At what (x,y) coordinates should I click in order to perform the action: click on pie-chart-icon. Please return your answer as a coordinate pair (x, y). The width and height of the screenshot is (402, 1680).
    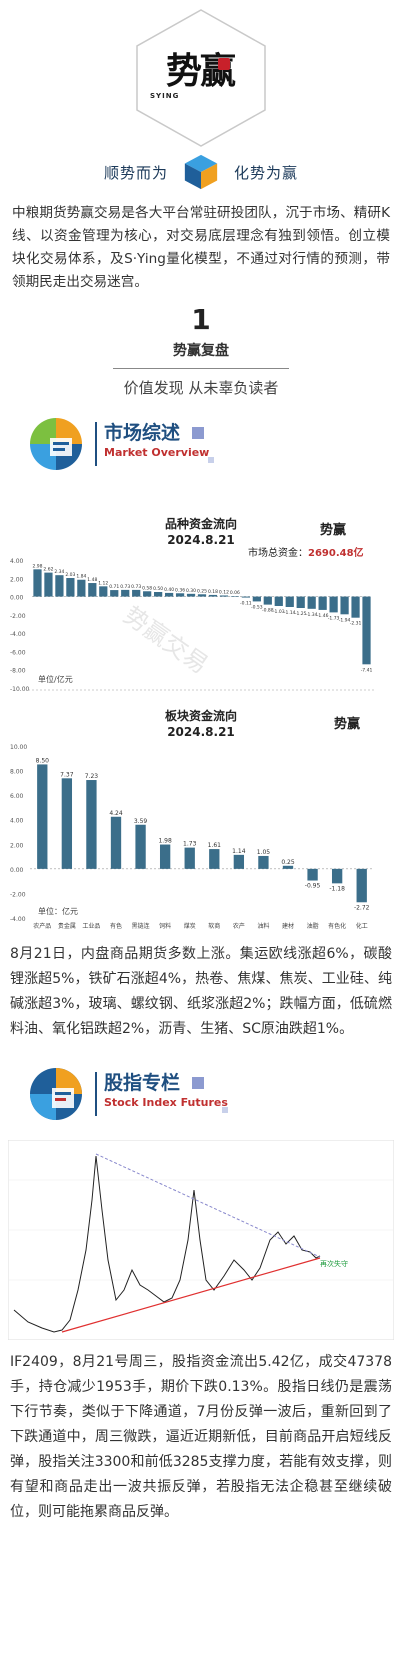
    Looking at the image, I should click on (56, 444).